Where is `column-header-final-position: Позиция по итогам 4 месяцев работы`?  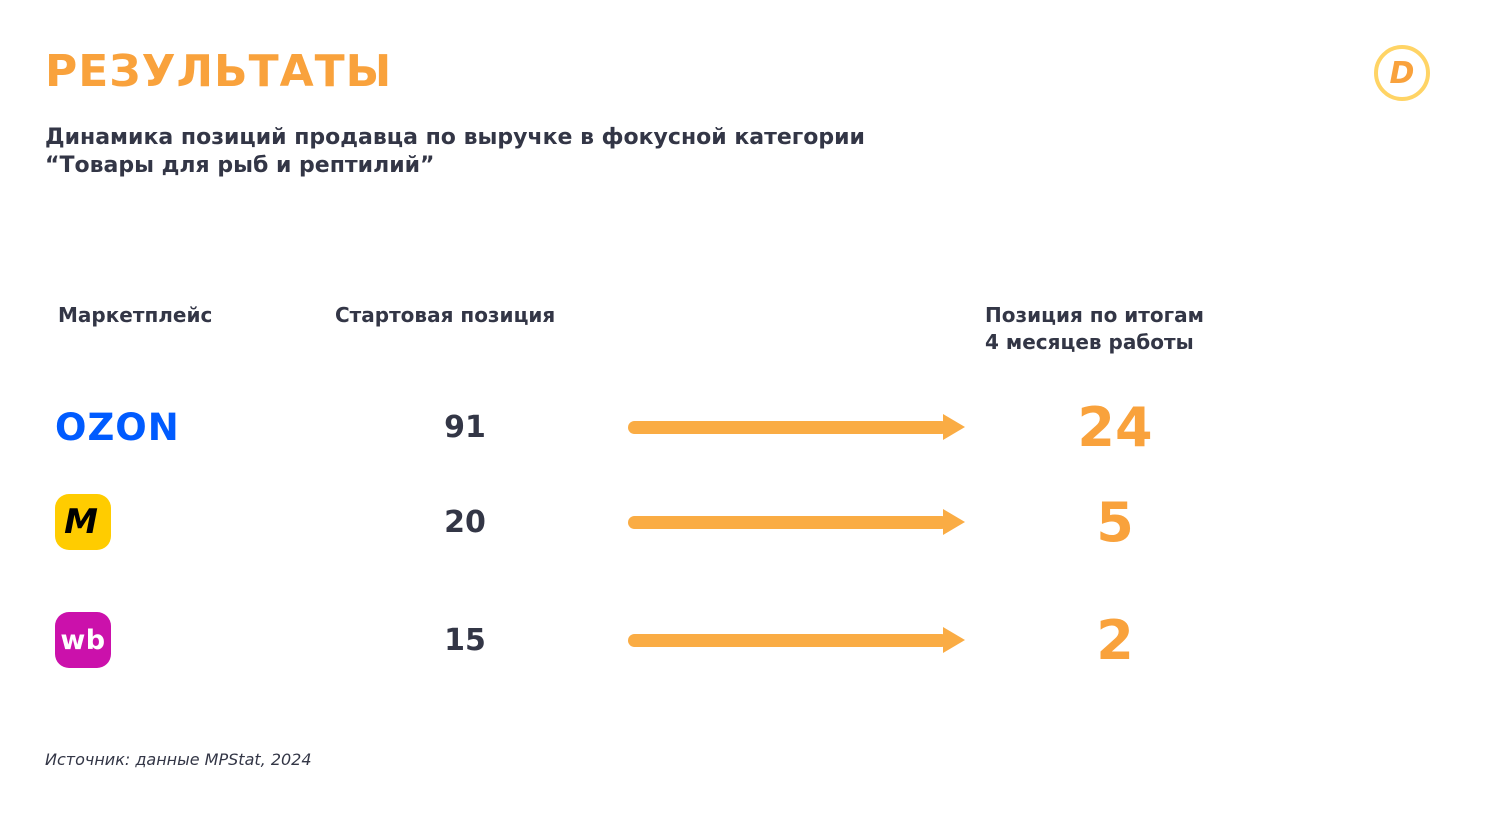 column-header-final-position: Позиция по итогам 4 месяцев работы is located at coordinates (1094, 329).